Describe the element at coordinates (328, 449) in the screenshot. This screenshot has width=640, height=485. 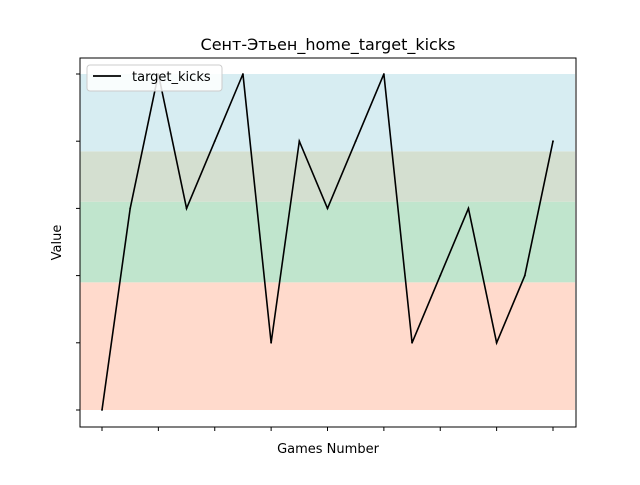
I see `x-axis-label: Games Number` at that location.